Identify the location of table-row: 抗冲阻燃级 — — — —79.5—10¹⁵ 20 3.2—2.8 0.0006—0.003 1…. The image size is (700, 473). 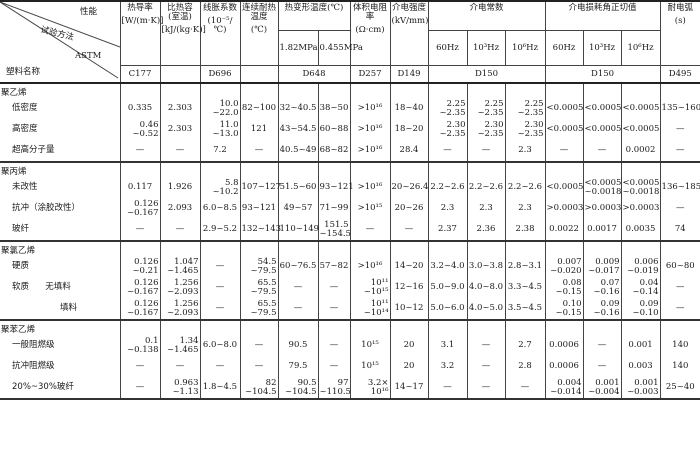
(350, 366).